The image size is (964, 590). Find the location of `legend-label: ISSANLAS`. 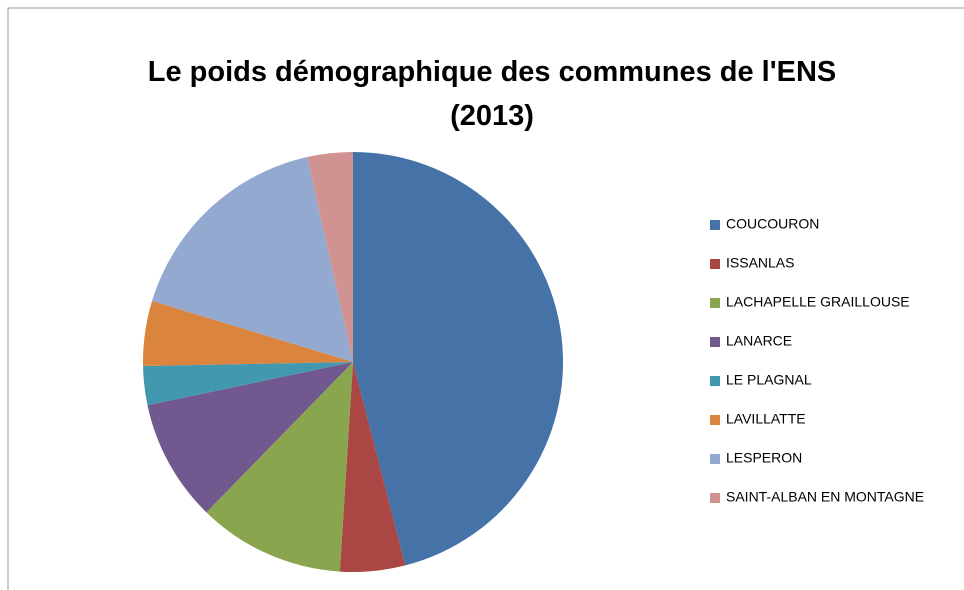

legend-label: ISSANLAS is located at coordinates (760, 263).